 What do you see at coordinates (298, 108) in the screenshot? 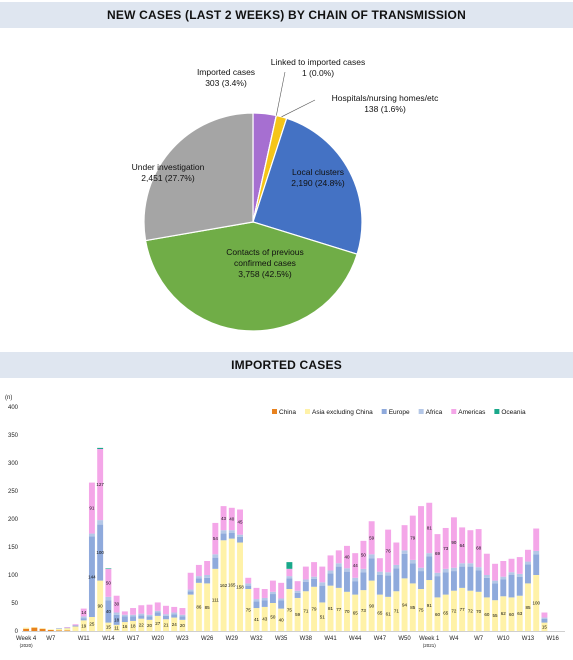
I see `pie-leader-line-hospitals-nursing-homes-etc` at bounding box center [298, 108].